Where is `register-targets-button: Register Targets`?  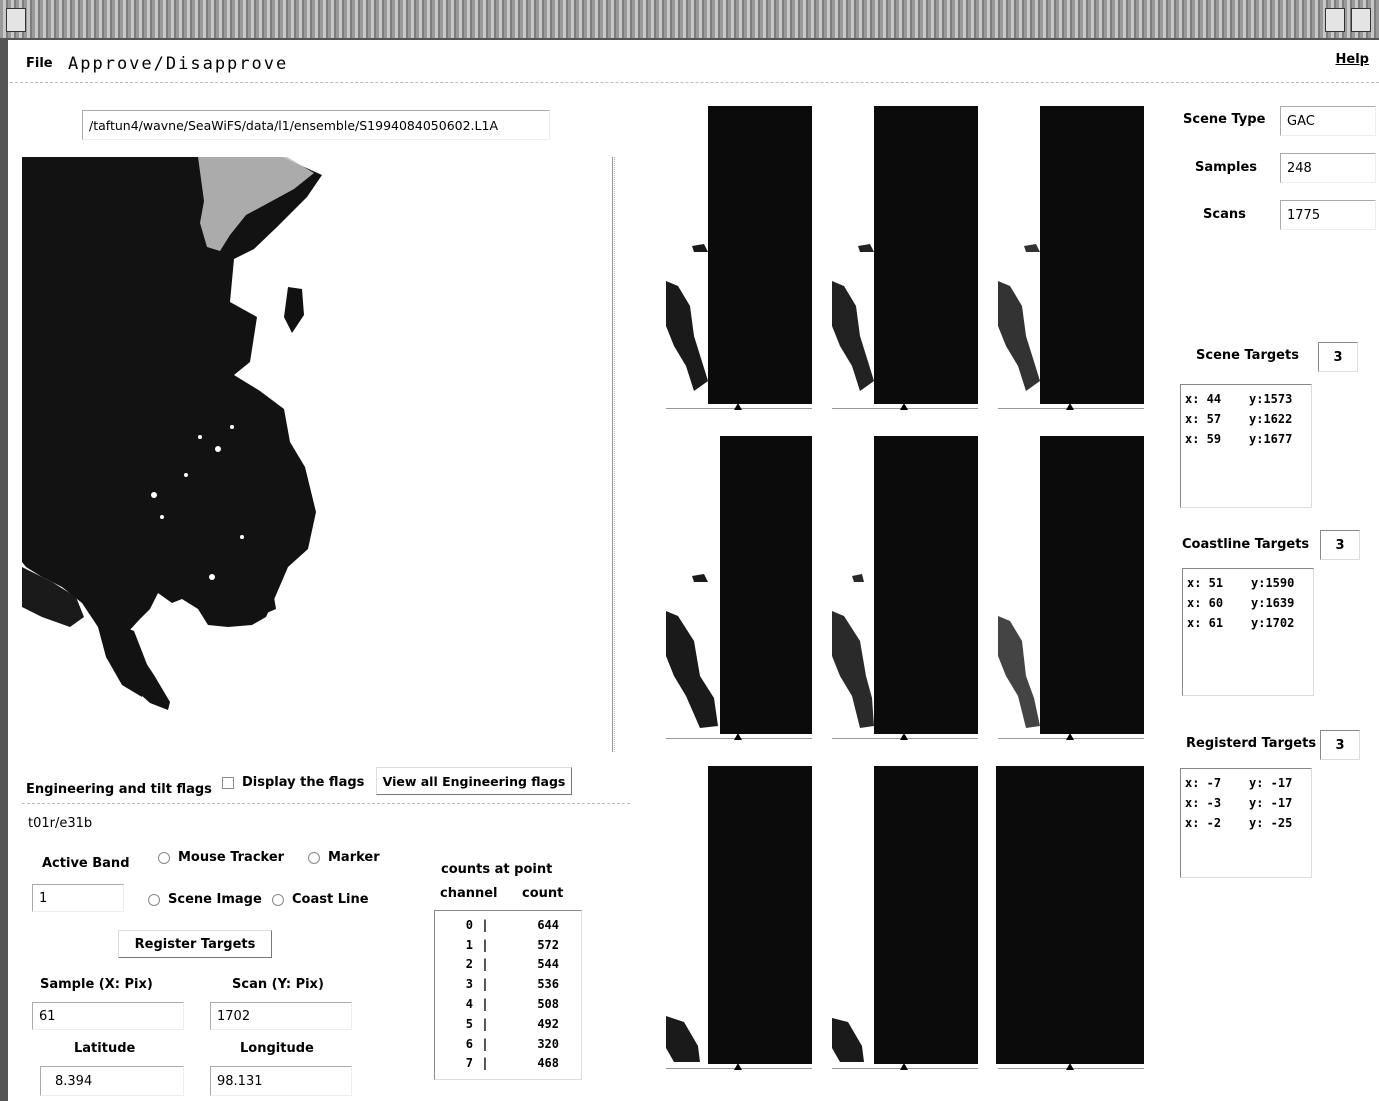 register-targets-button: Register Targets is located at coordinates (195, 944).